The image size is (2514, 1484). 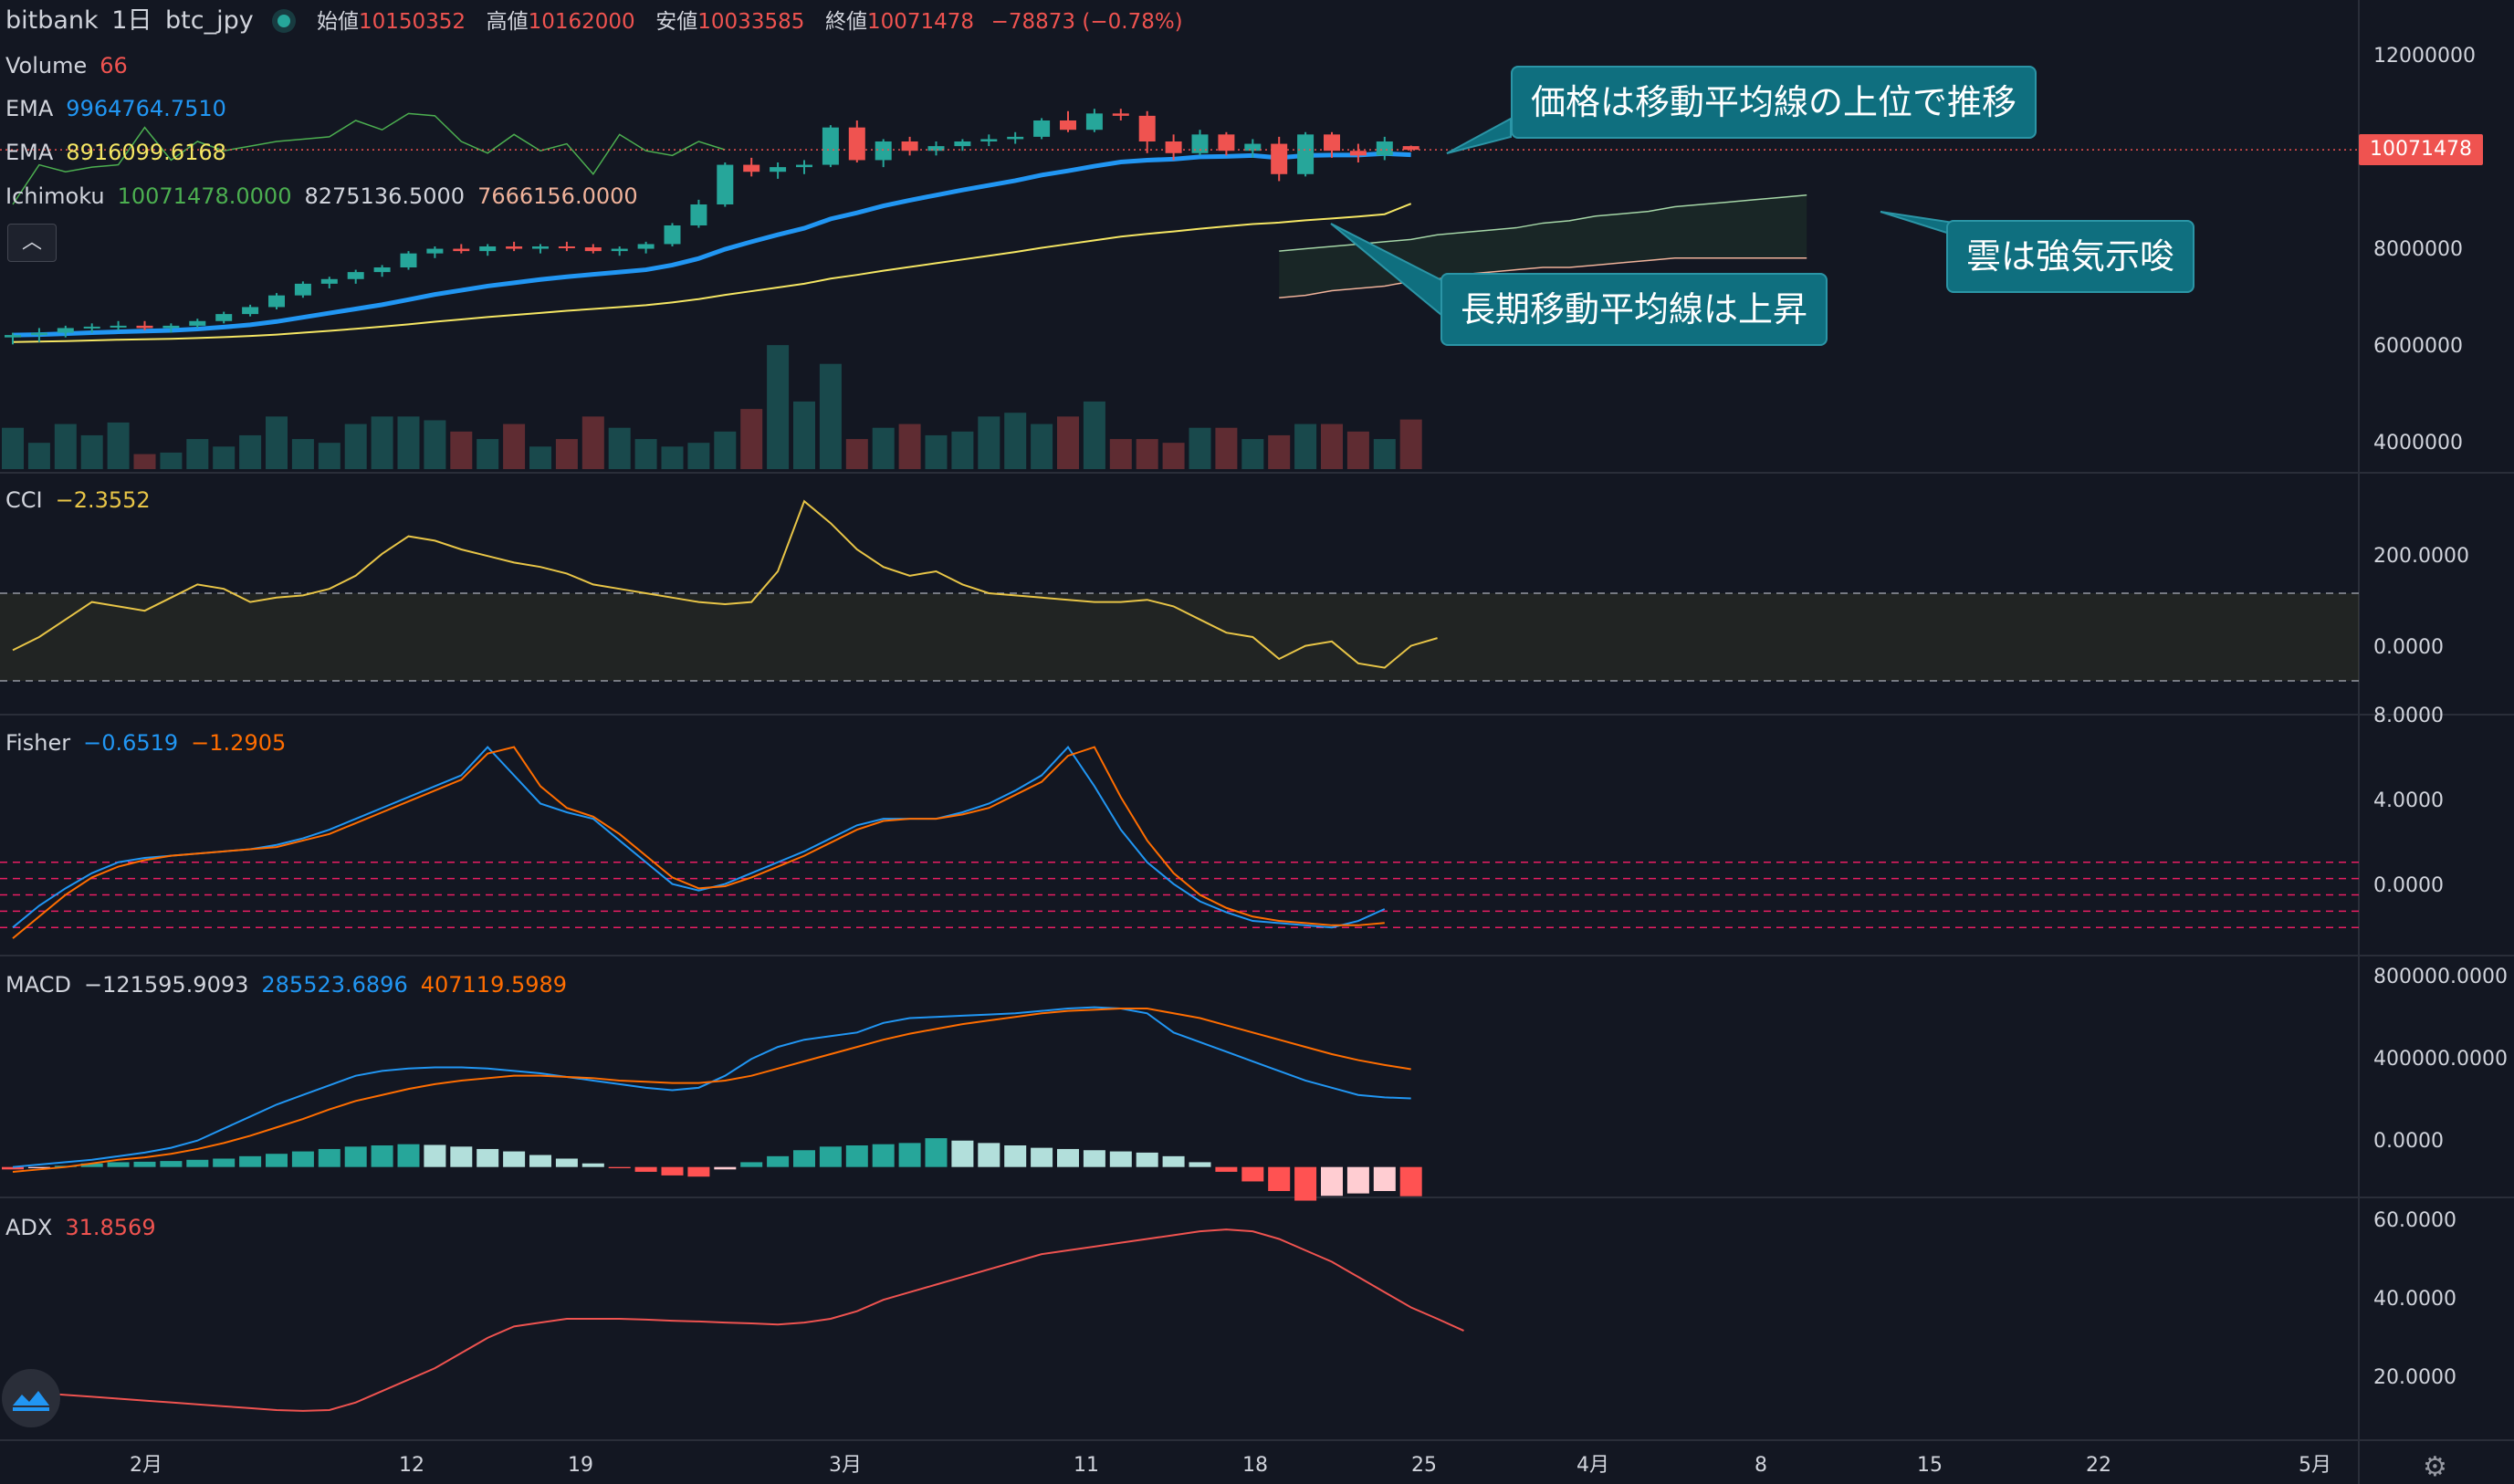 I want to click on tradingview-logo, so click(x=31, y=1398).